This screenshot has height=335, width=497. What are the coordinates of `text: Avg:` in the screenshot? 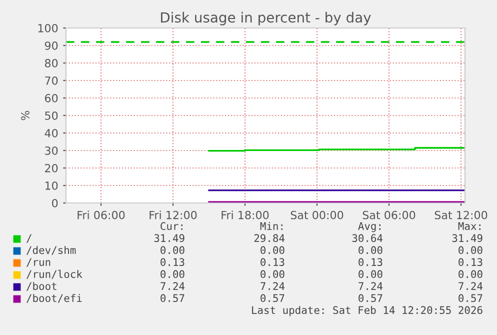 It's located at (369, 227).